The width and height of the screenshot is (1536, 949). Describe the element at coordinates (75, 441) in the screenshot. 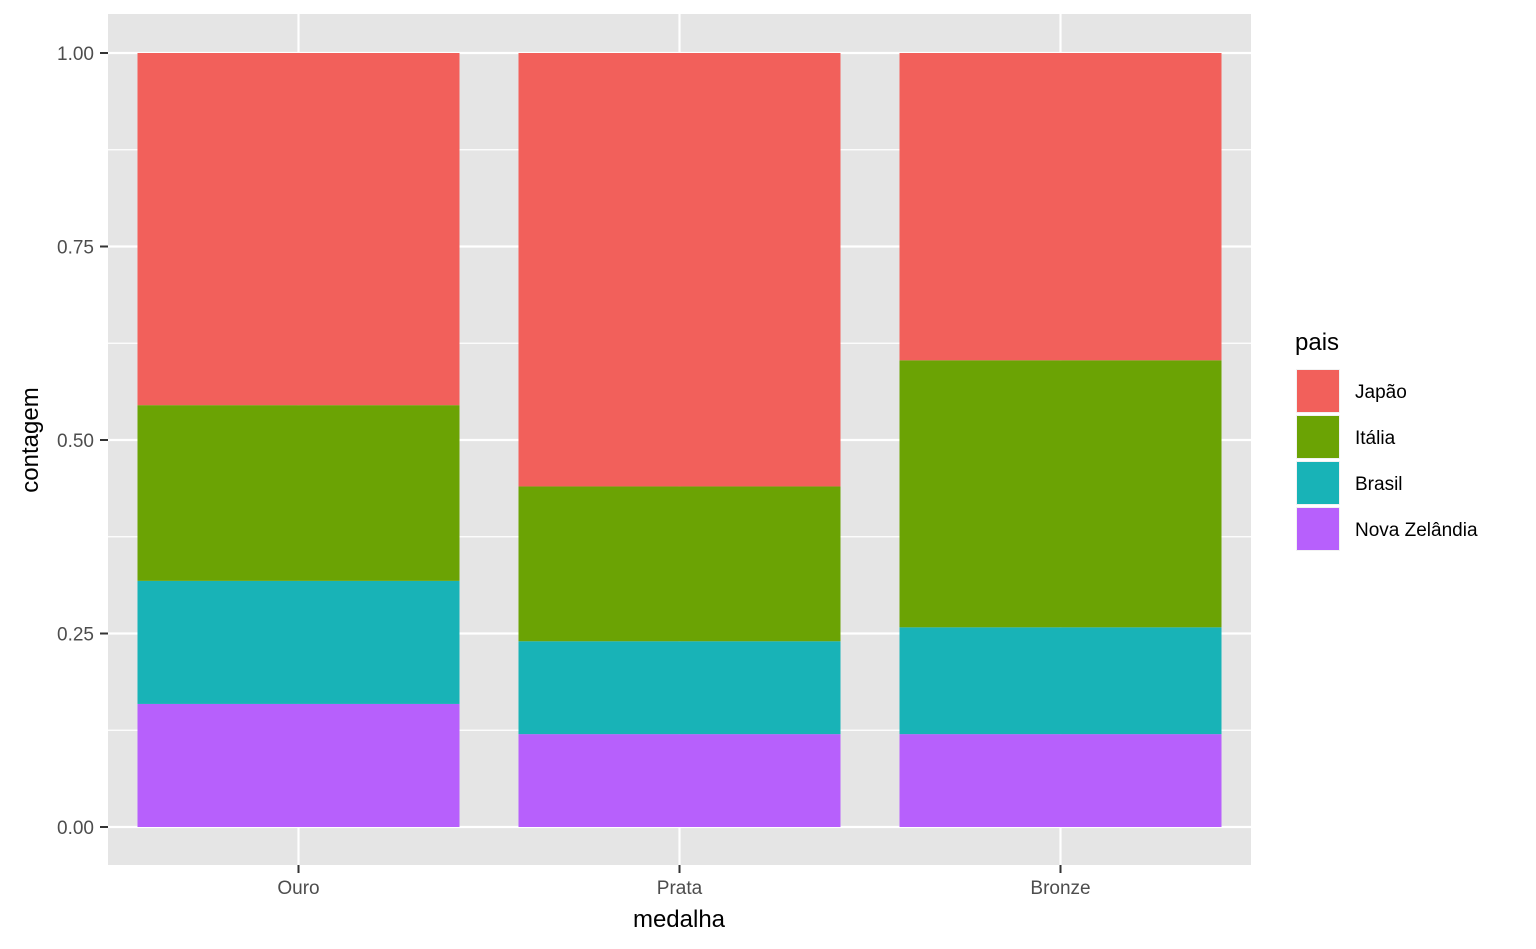

I see `y-tick-label: 0.50` at that location.